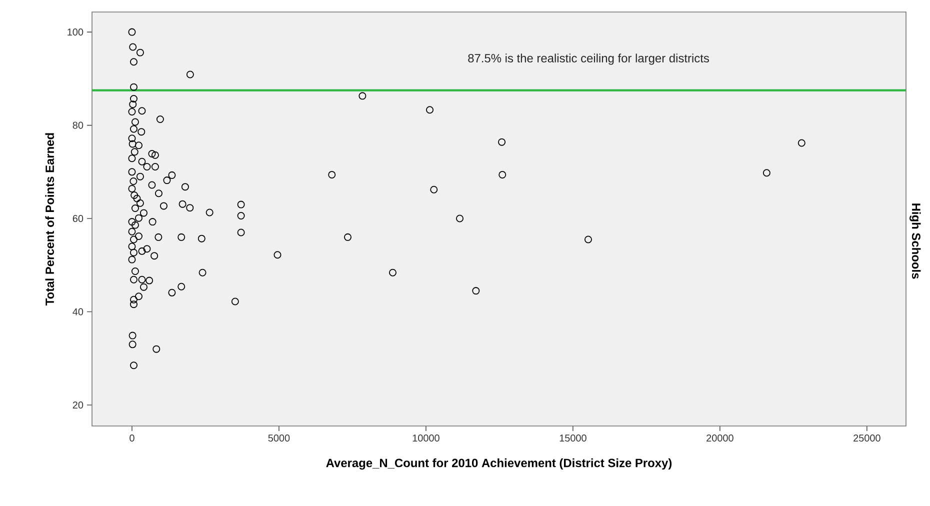  What do you see at coordinates (132, 438) in the screenshot?
I see `x-tick-label: 0` at bounding box center [132, 438].